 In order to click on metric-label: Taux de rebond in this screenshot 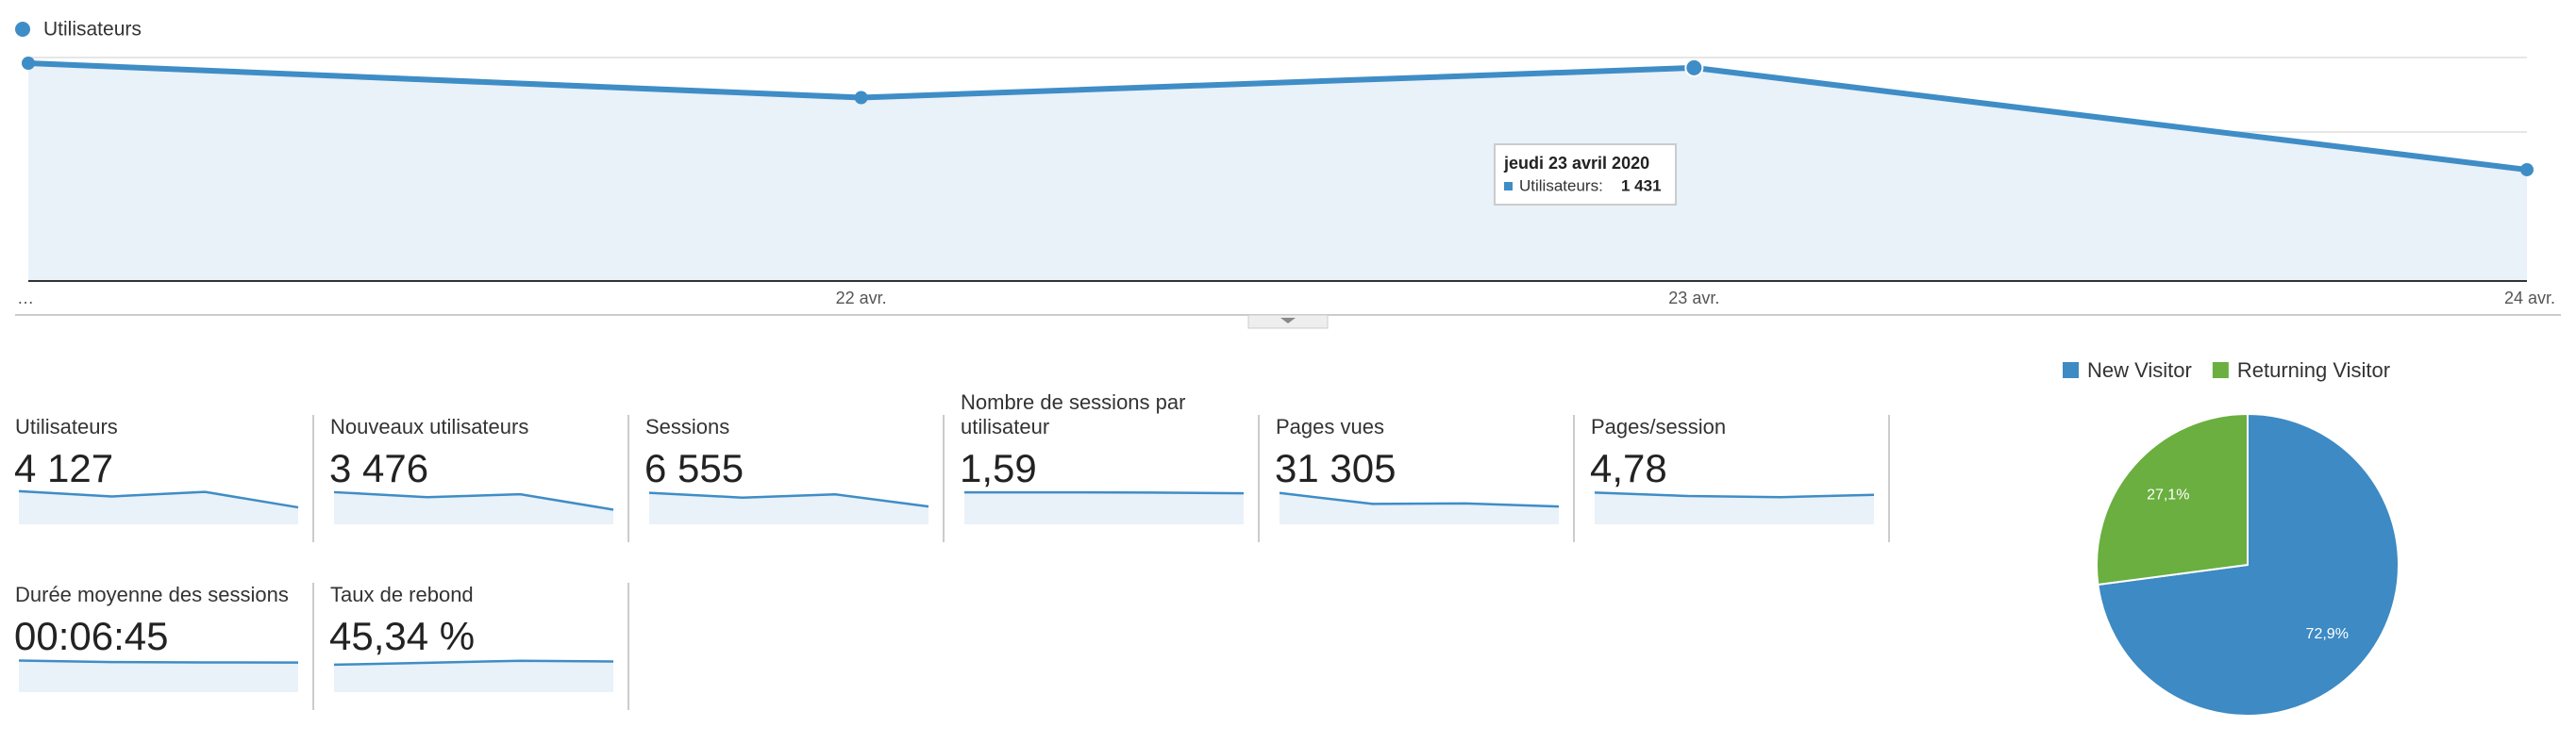, I will do `click(402, 594)`.